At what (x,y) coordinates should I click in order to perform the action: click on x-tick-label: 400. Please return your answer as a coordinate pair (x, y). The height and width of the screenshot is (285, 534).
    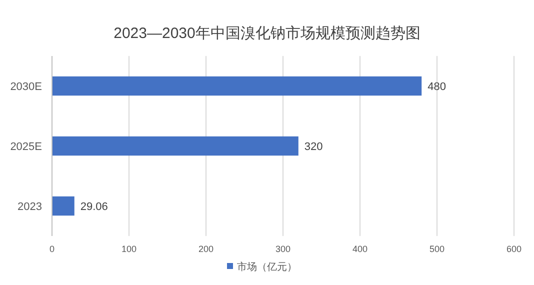
    Looking at the image, I should click on (360, 249).